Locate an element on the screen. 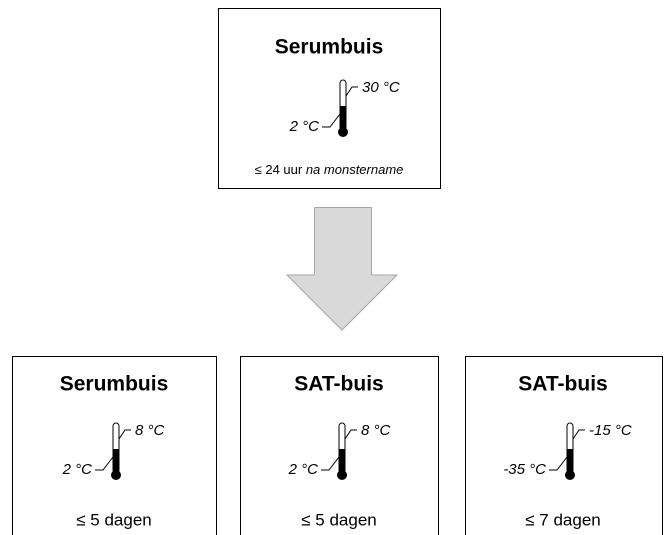  arrow-outline is located at coordinates (343, 241).